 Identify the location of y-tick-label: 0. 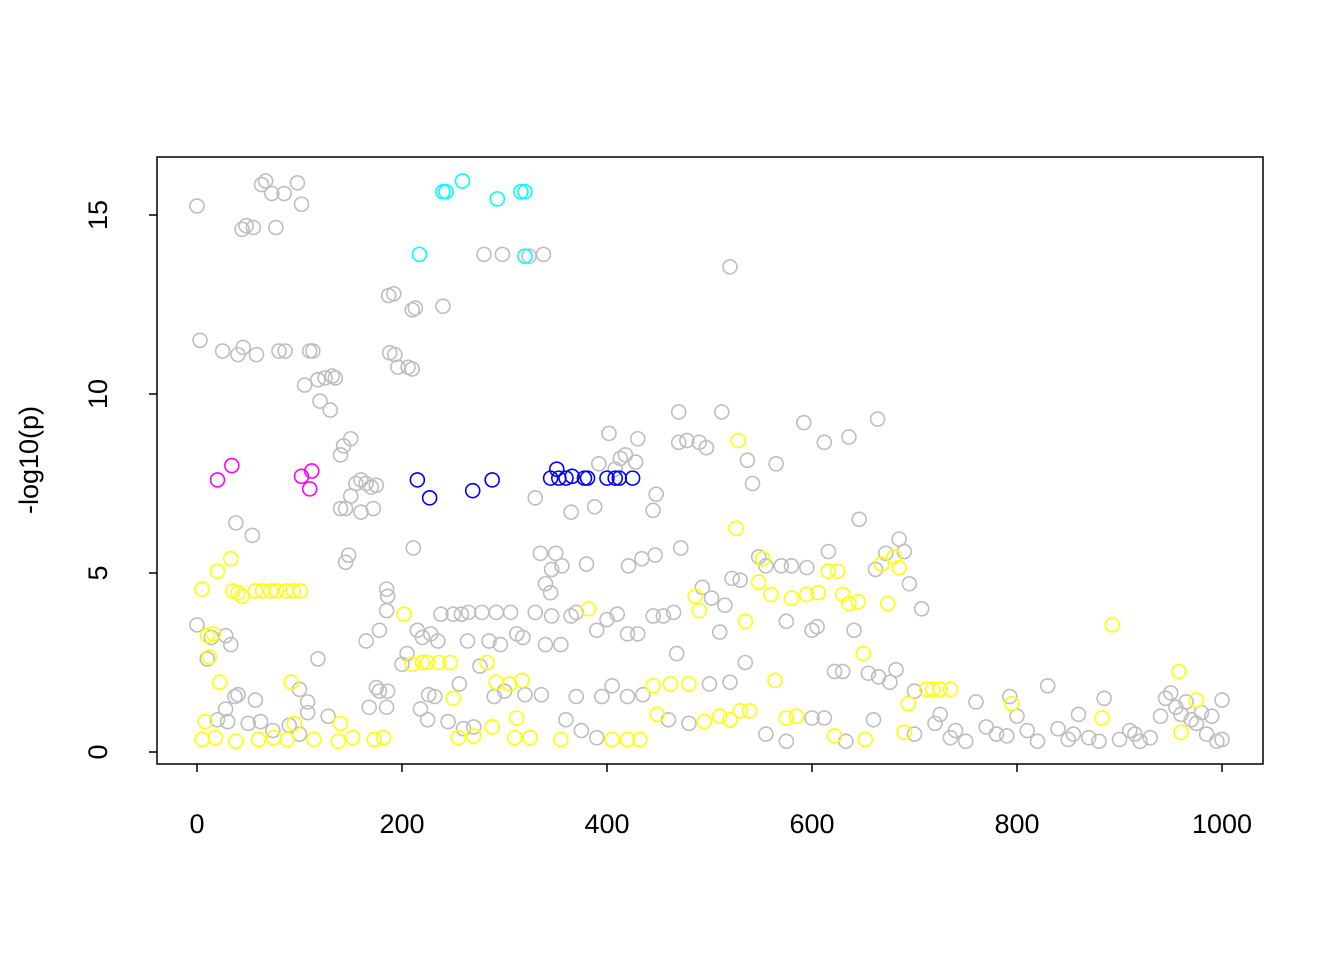
(98, 751).